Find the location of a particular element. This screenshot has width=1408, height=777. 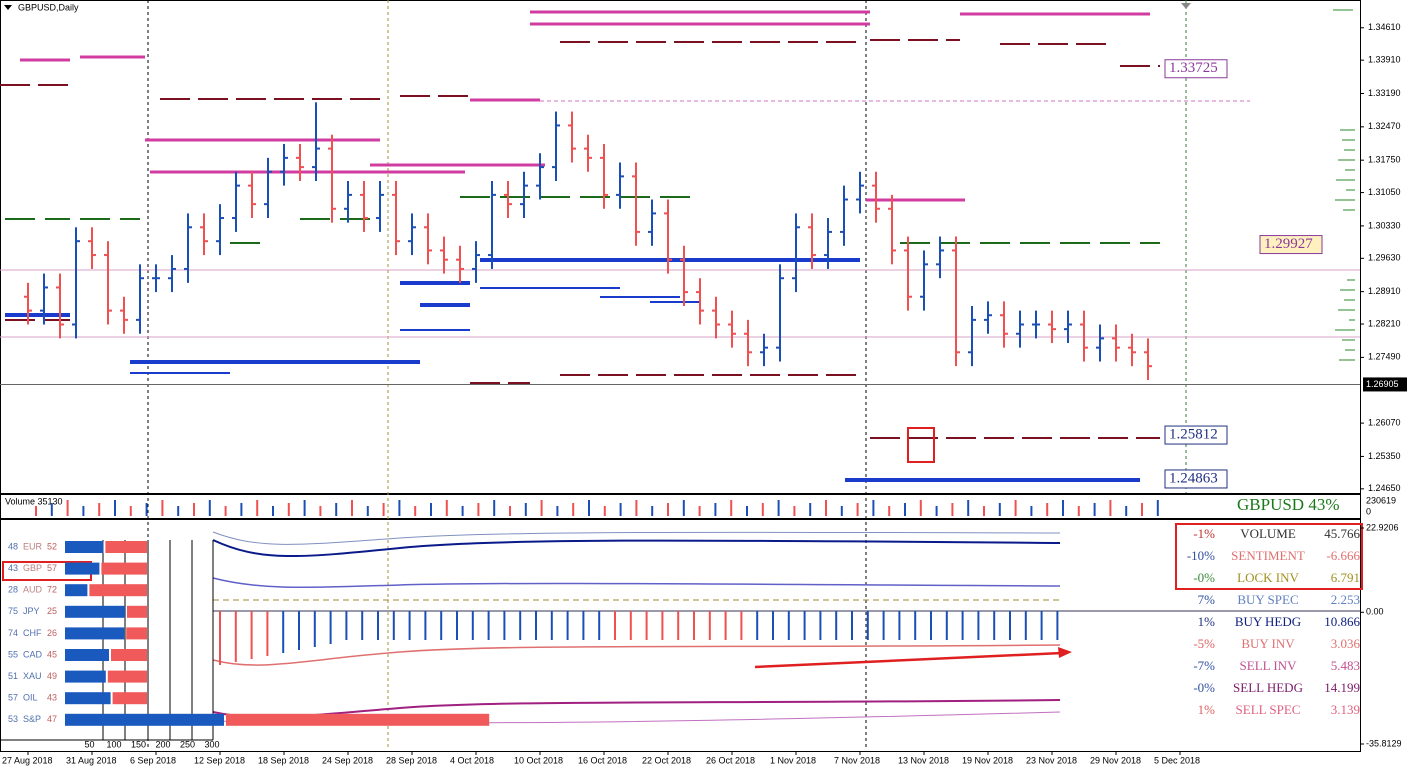

table-name: SENTIMENT is located at coordinates (1268, 555).